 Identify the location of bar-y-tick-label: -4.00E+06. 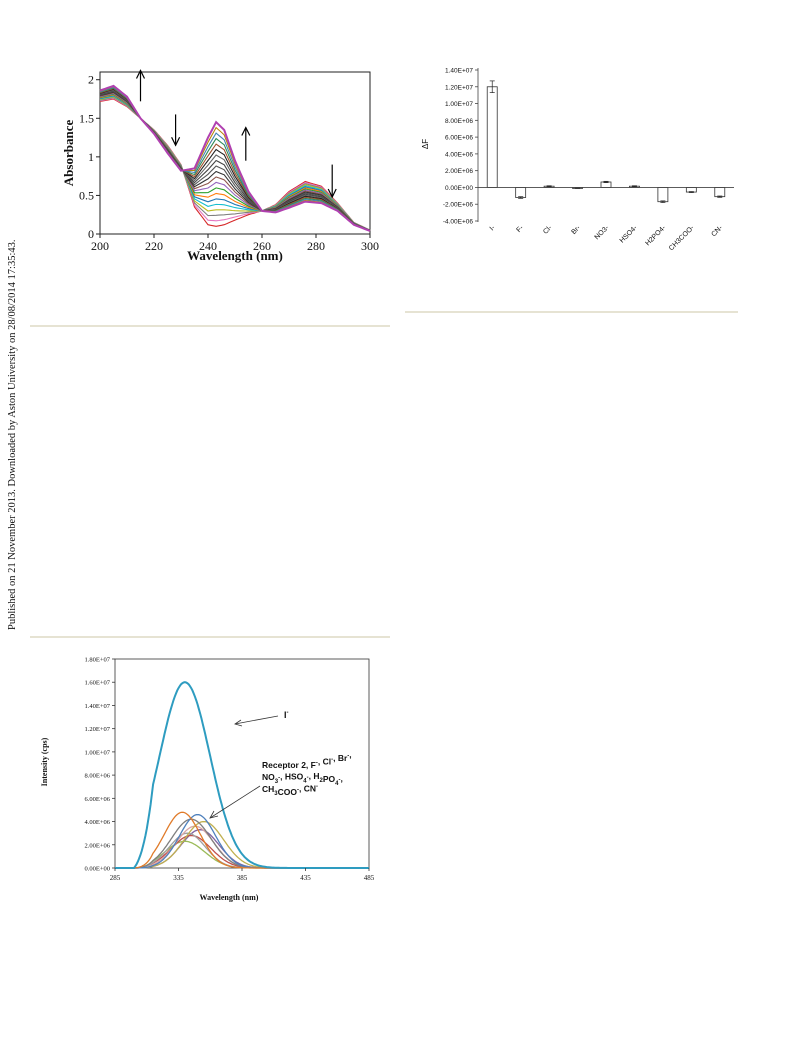
(458, 222).